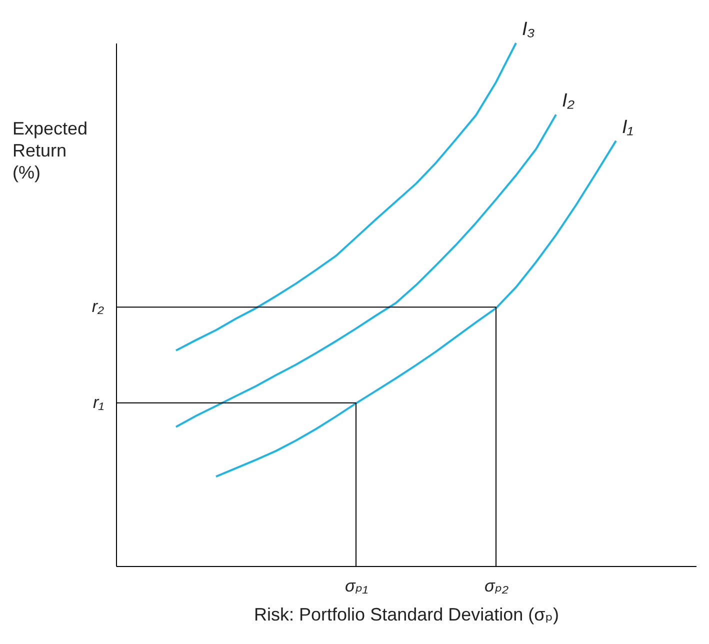  Describe the element at coordinates (50, 150) in the screenshot. I see `y-axis-title: Expected Return (%)` at that location.